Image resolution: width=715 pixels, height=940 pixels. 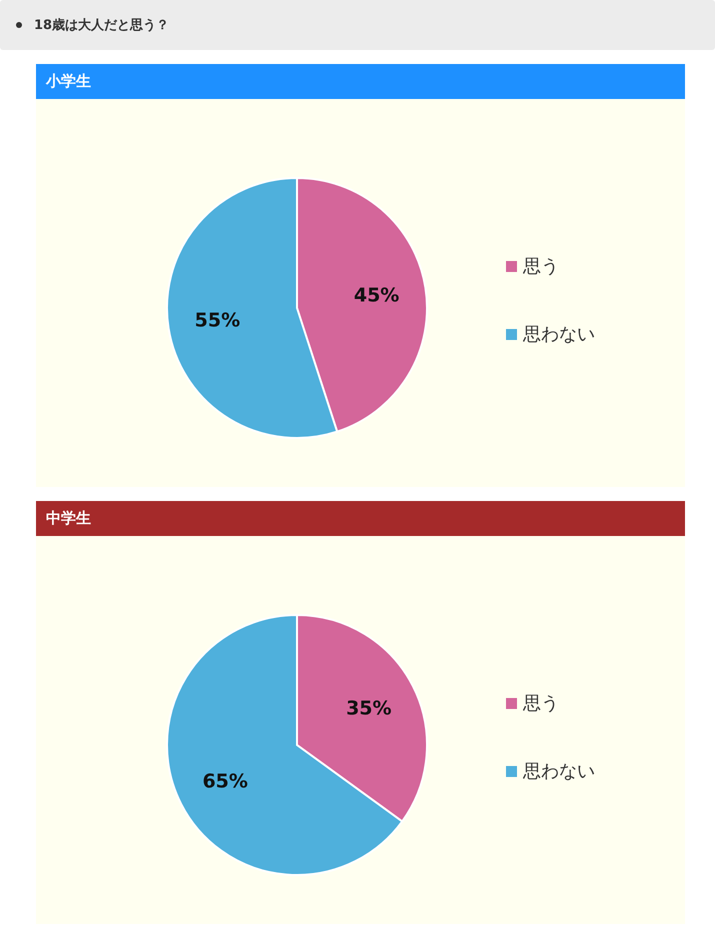 What do you see at coordinates (360, 518) in the screenshot?
I see `chart-title: 中学生` at bounding box center [360, 518].